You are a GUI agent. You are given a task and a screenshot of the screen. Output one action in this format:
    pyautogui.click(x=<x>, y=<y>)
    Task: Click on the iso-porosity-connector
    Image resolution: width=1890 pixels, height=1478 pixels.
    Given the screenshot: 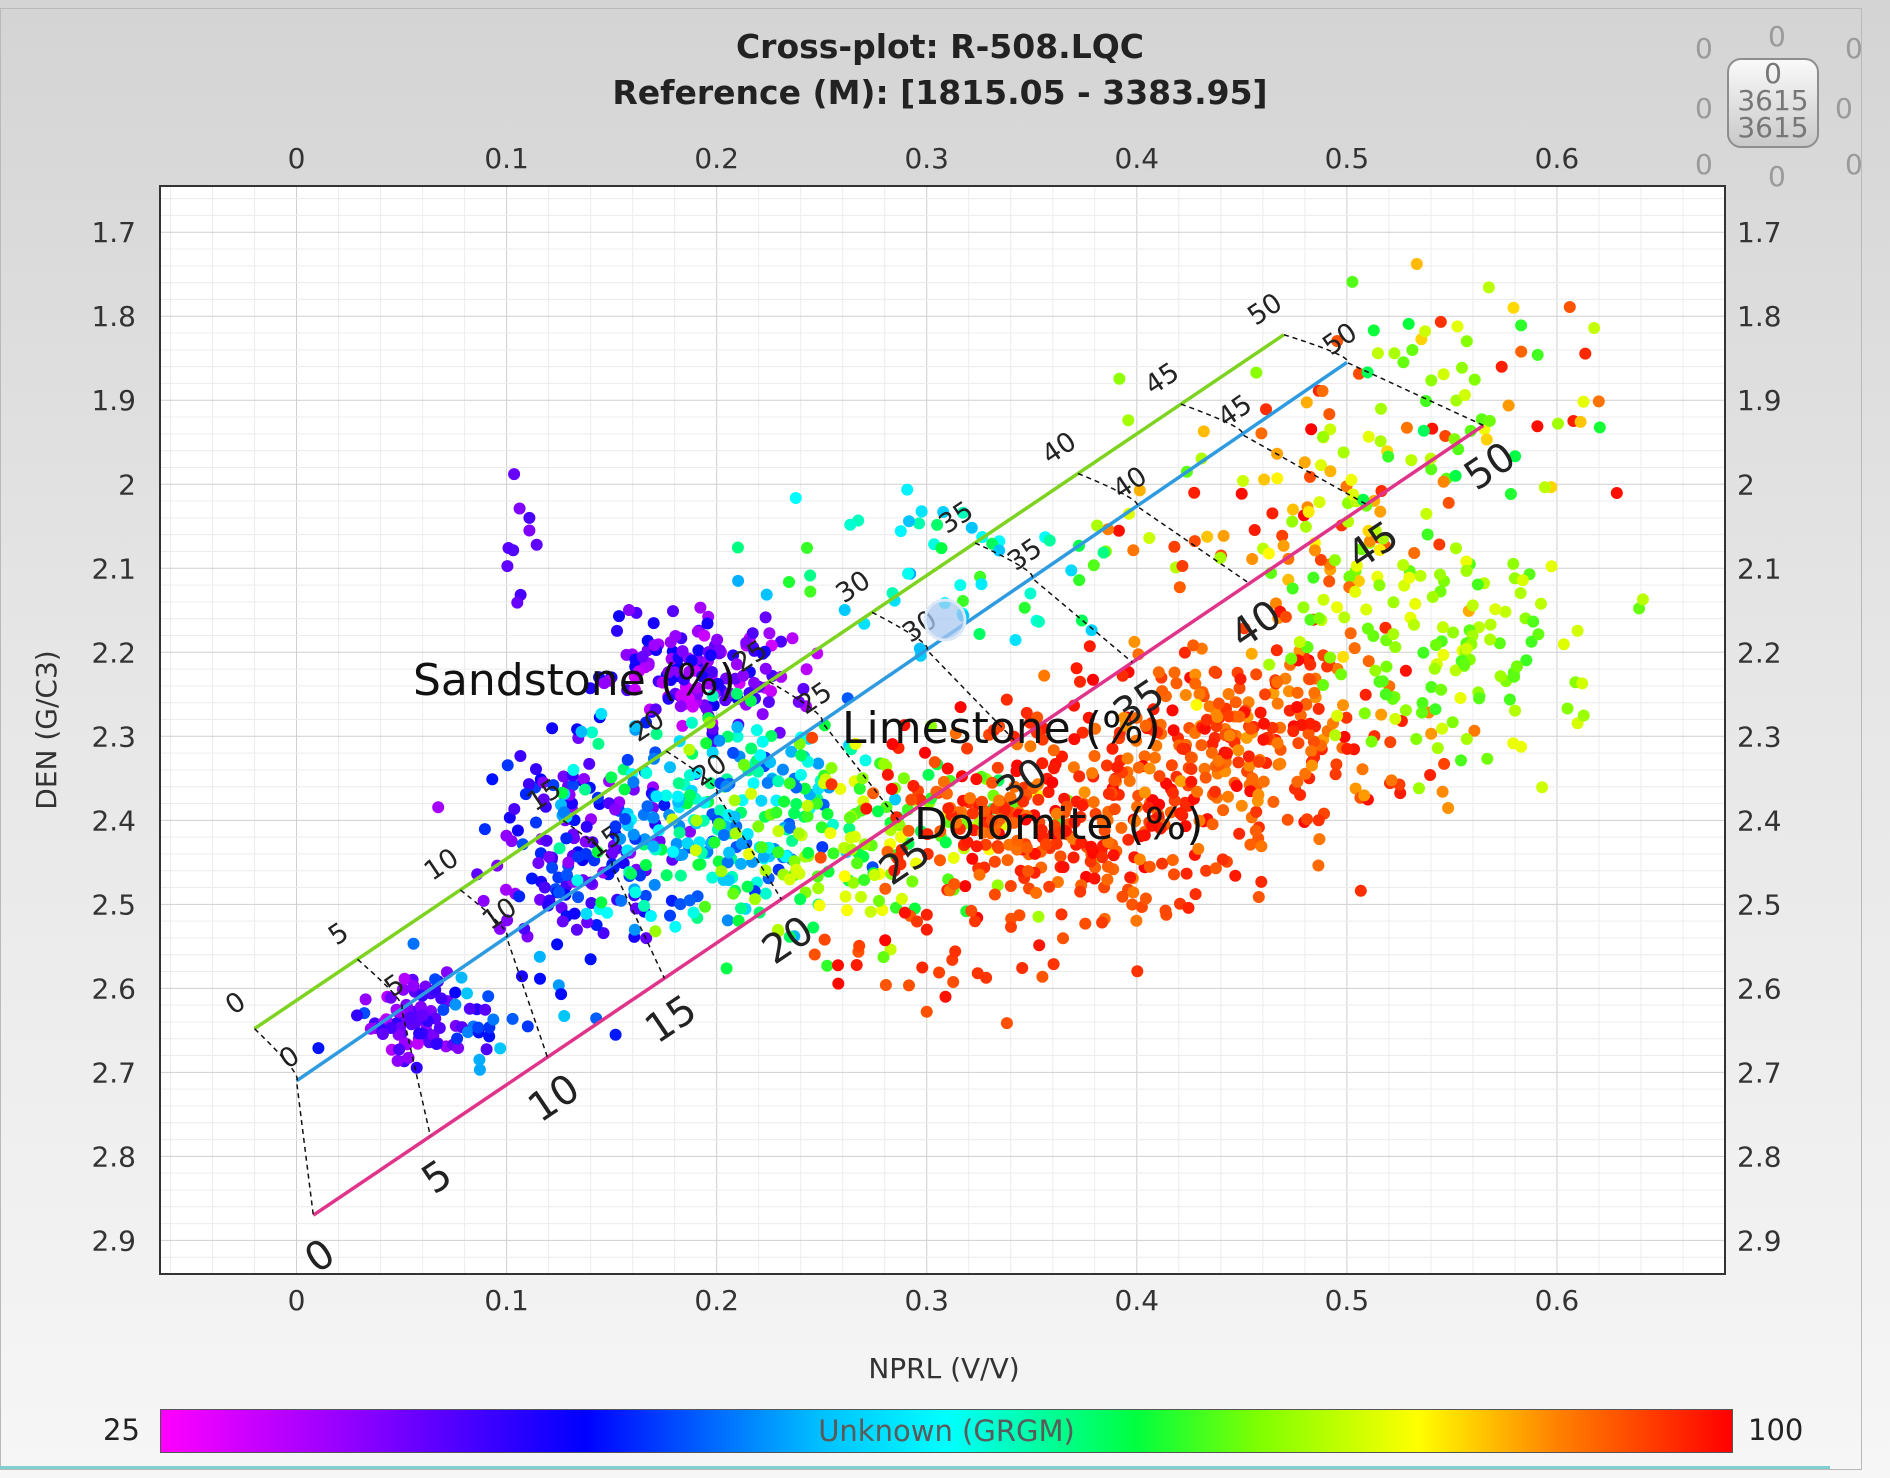 What is the action you would take?
    pyautogui.click(x=724, y=825)
    